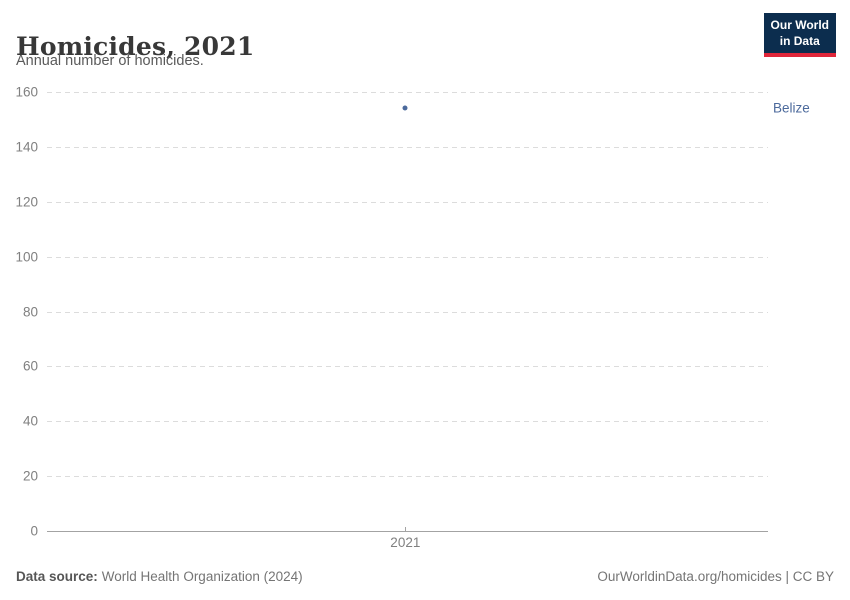 Image resolution: width=850 pixels, height=600 pixels. Describe the element at coordinates (34, 531) in the screenshot. I see `y-tick-label: 0` at that location.